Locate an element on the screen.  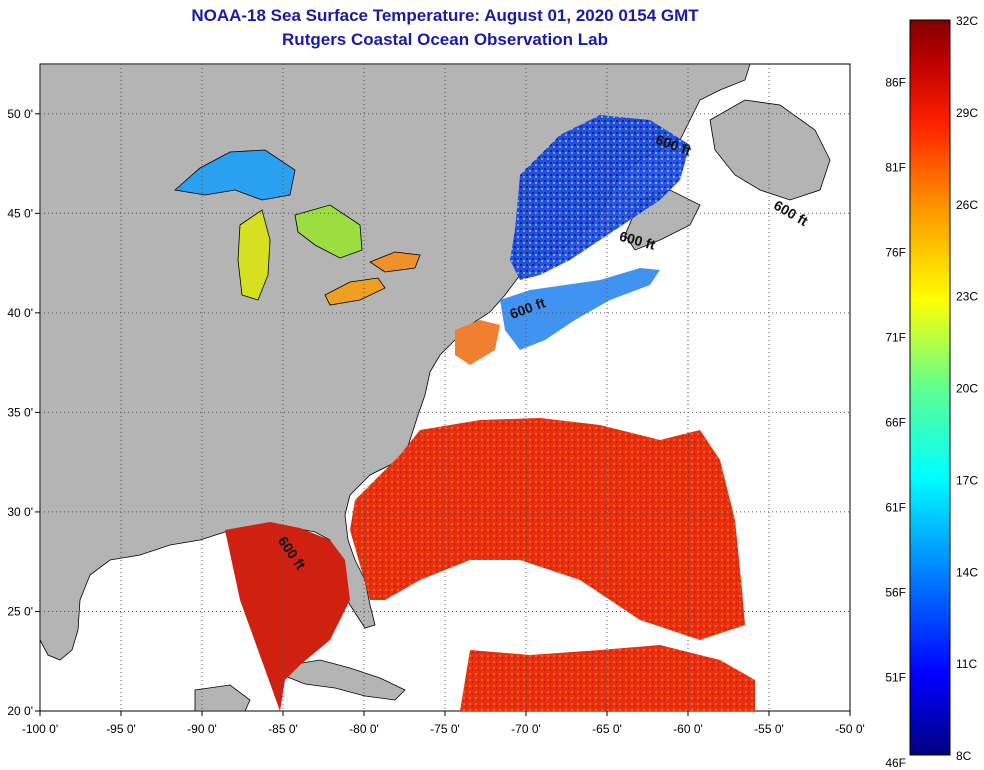
lake-ontario is located at coordinates (395, 262).